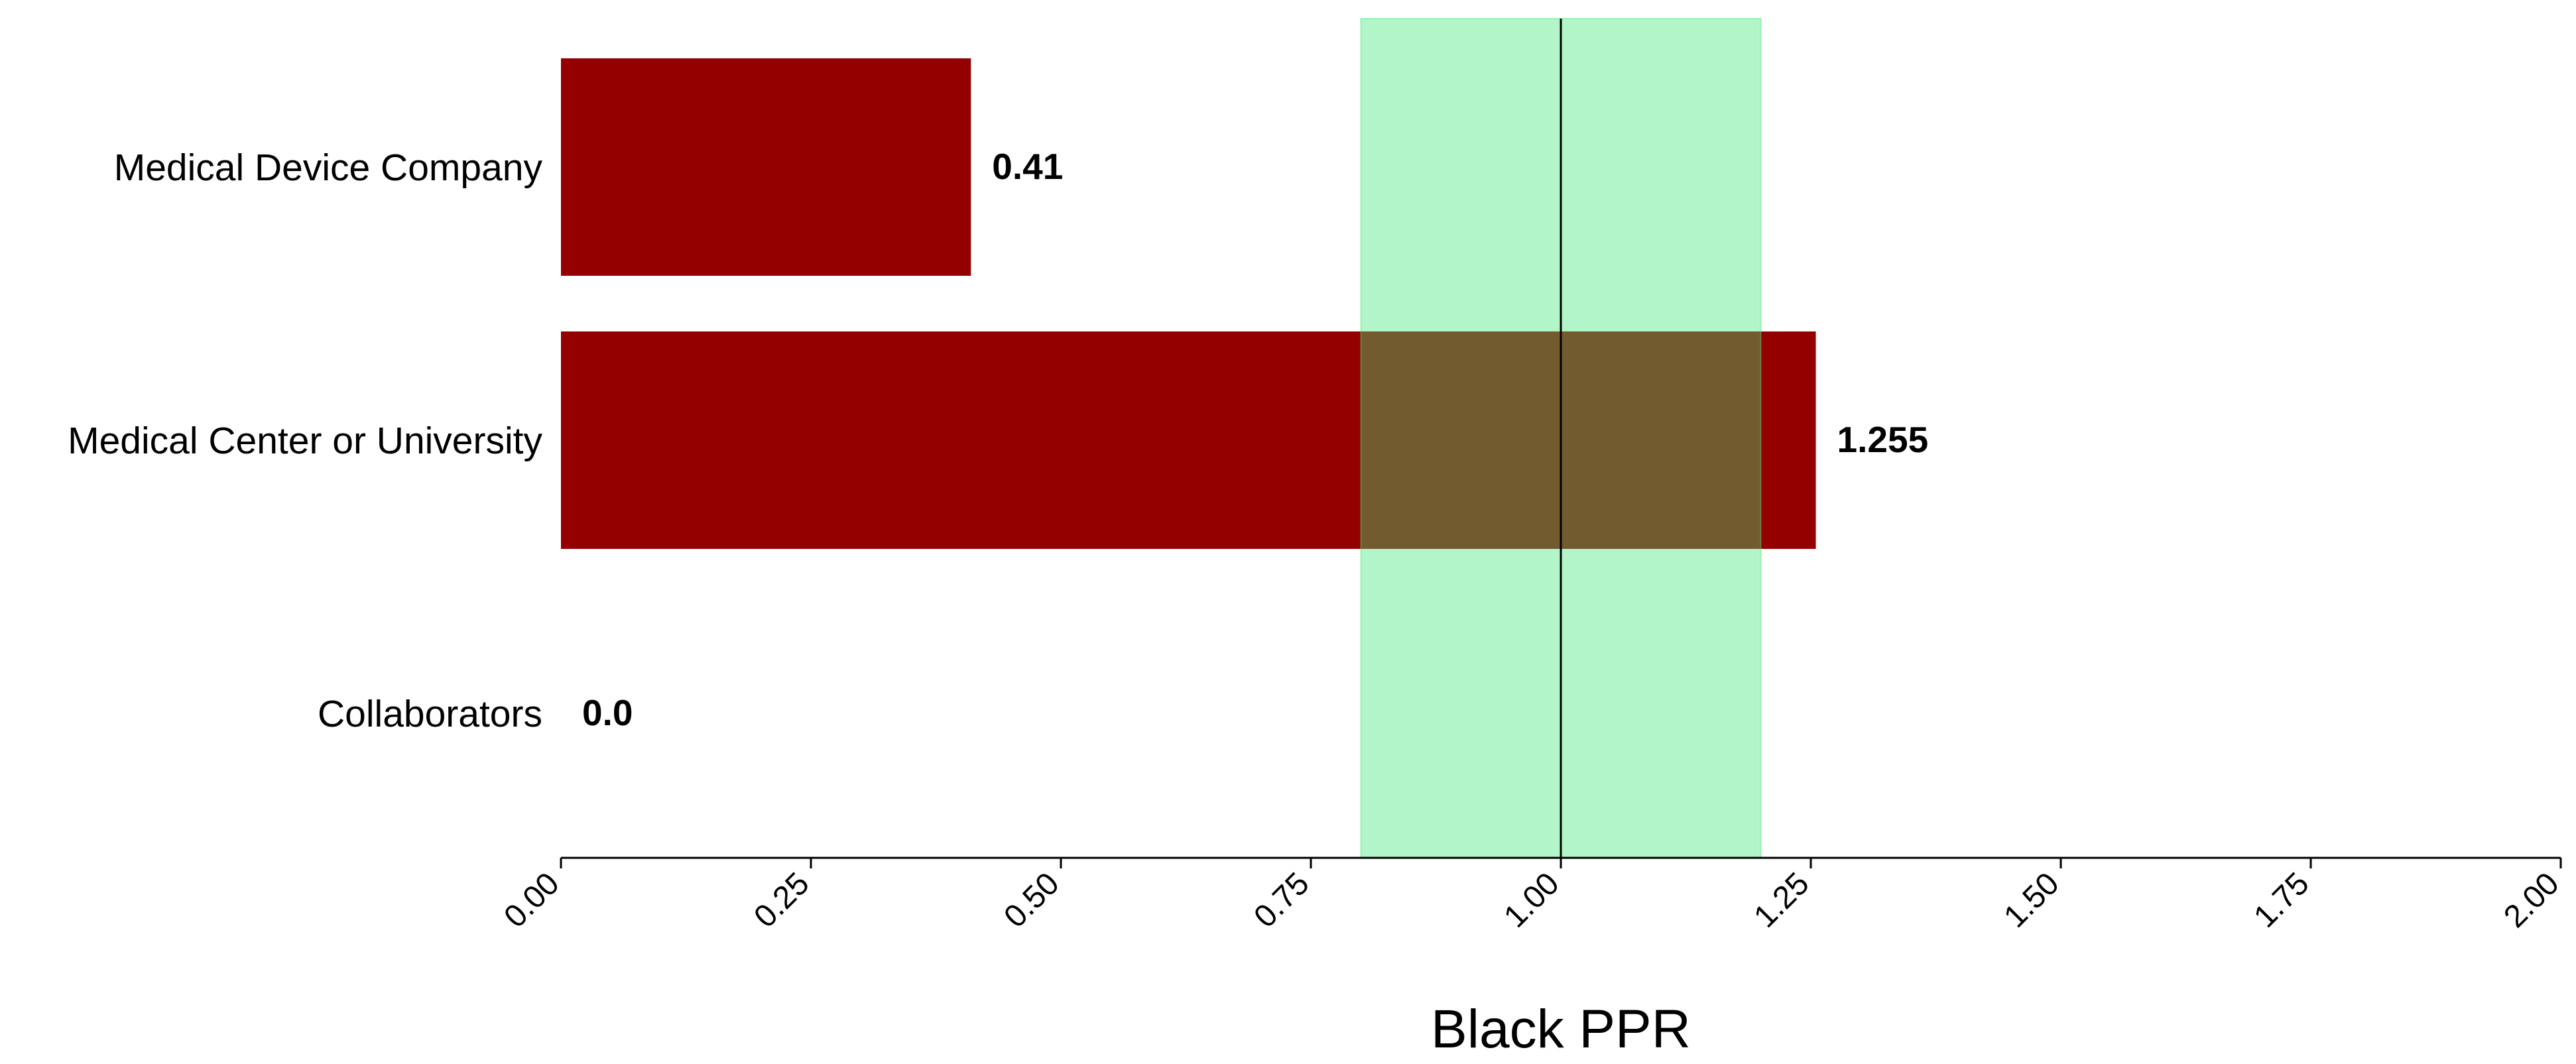 The width and height of the screenshot is (2576, 1064). I want to click on x-tick-label-6: 1.50, so click(2031, 900).